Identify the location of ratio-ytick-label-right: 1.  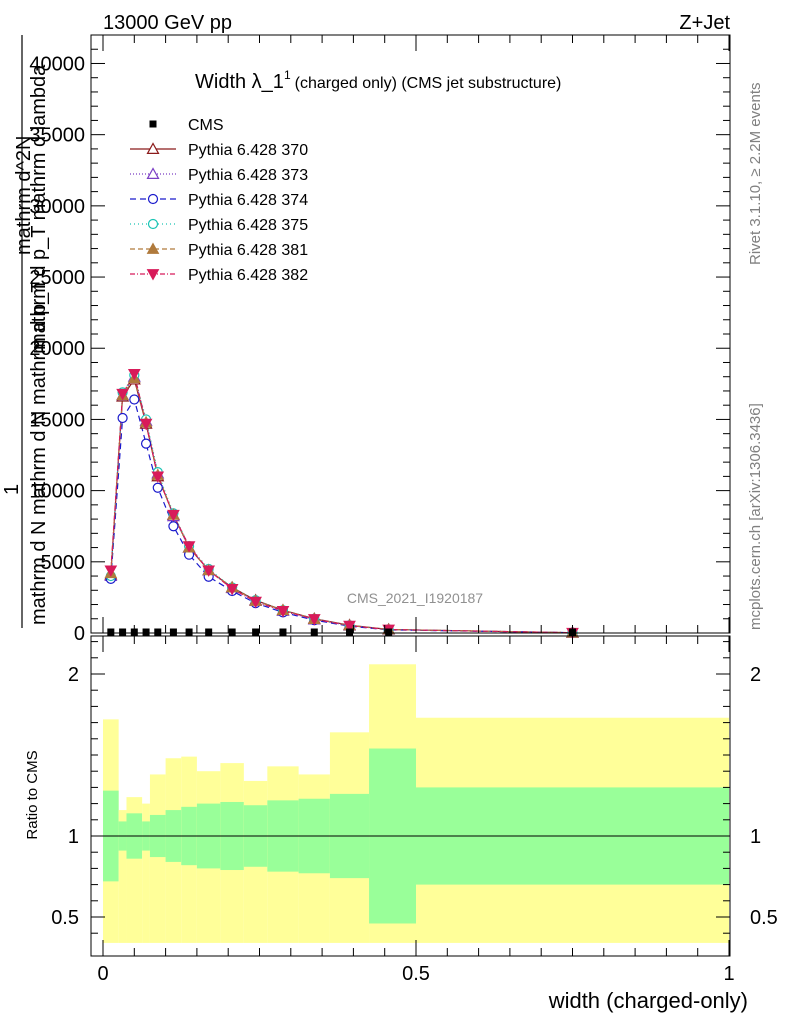
(755, 837).